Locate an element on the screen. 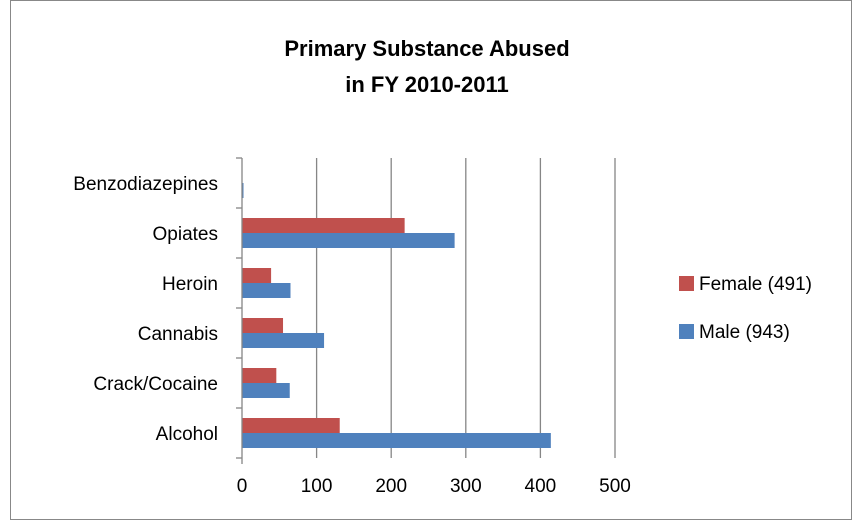  category-label: Crack/Cocaine is located at coordinates (155, 384).